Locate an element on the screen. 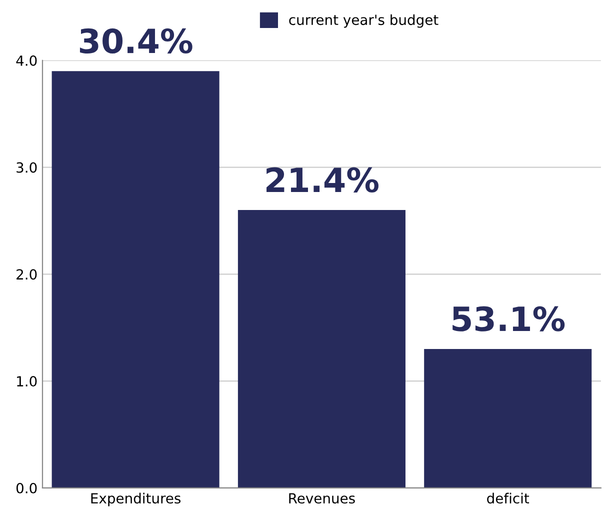 Image resolution: width=607 pixels, height=512 pixels. bar is located at coordinates (508, 418).